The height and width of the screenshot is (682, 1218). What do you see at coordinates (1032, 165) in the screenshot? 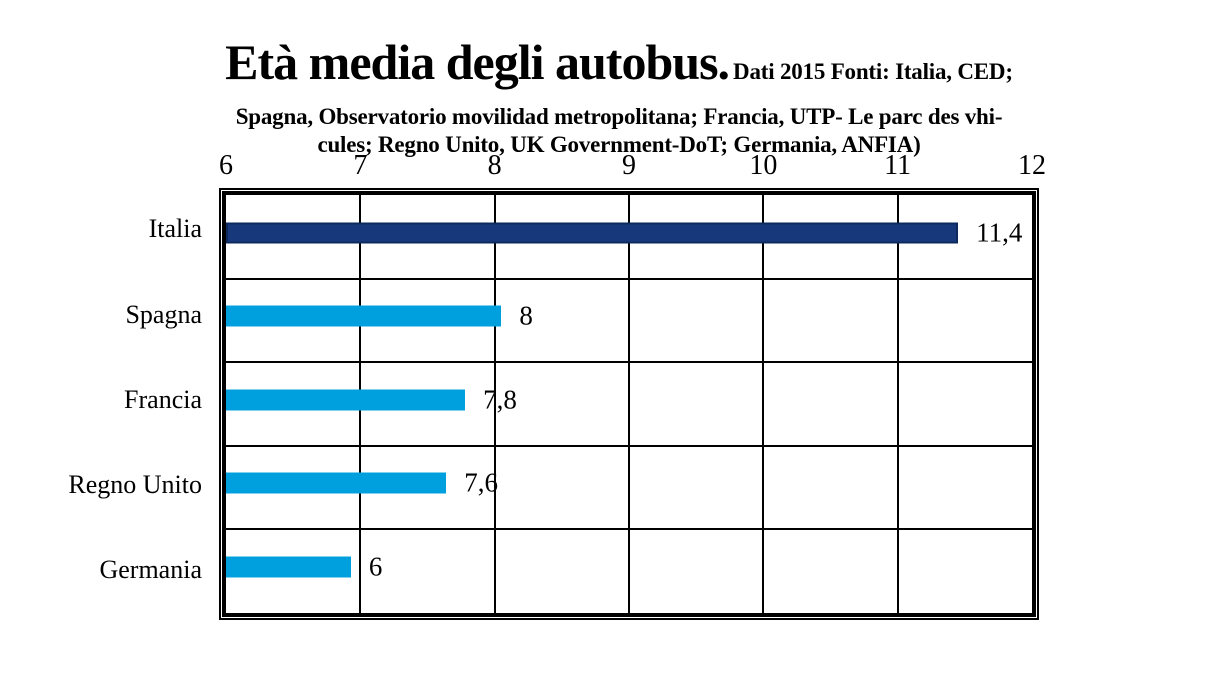
I see `x-tick-label: 12` at bounding box center [1032, 165].